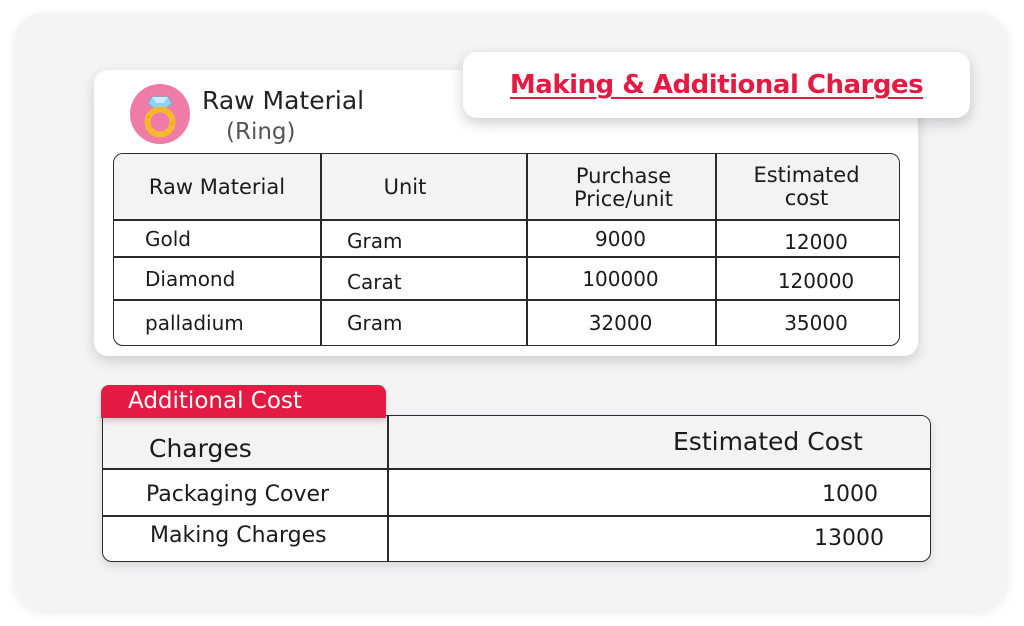 The image size is (1024, 626). I want to click on raw-material-subtitle: (Ring), so click(261, 132).